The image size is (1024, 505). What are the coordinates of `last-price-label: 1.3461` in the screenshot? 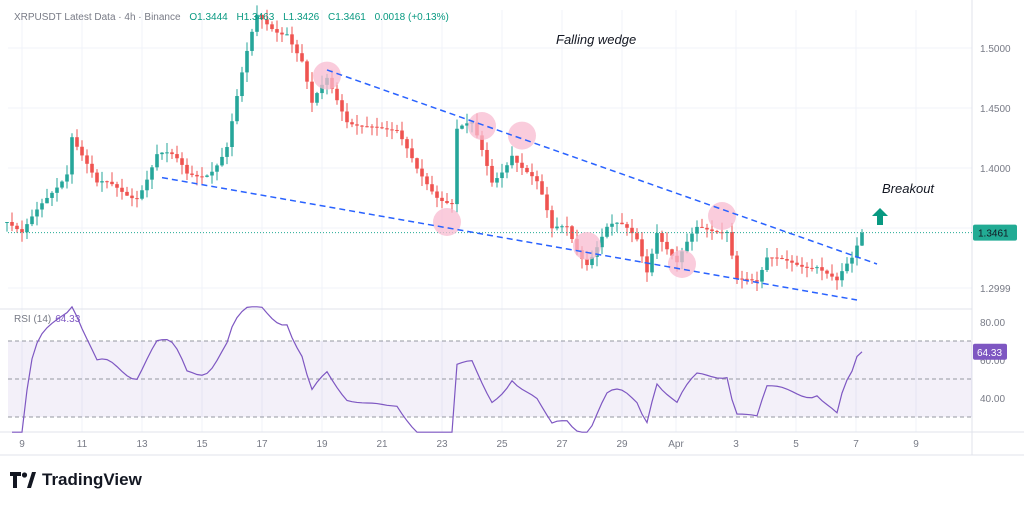 It's located at (993, 234).